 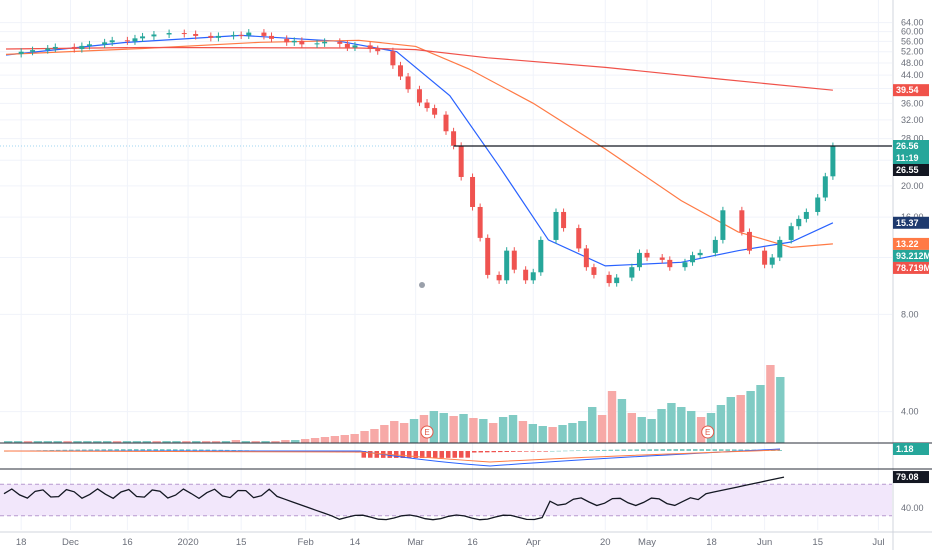 What do you see at coordinates (422, 285) in the screenshot?
I see `alarm-icon` at bounding box center [422, 285].